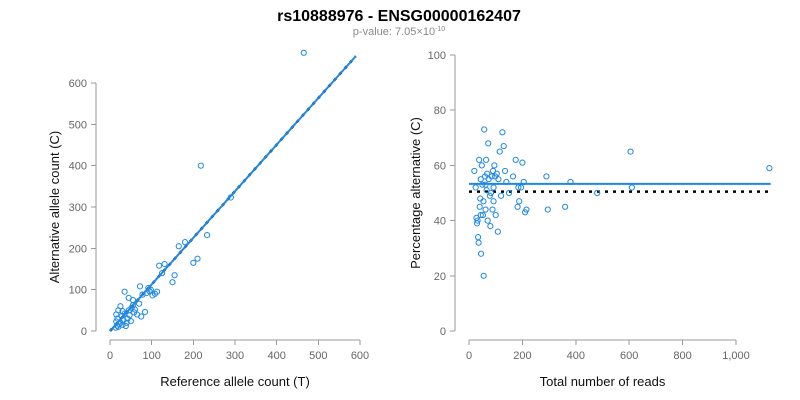 The height and width of the screenshot is (400, 800). What do you see at coordinates (736, 356) in the screenshot?
I see `x-tick-label: 1,000` at bounding box center [736, 356].